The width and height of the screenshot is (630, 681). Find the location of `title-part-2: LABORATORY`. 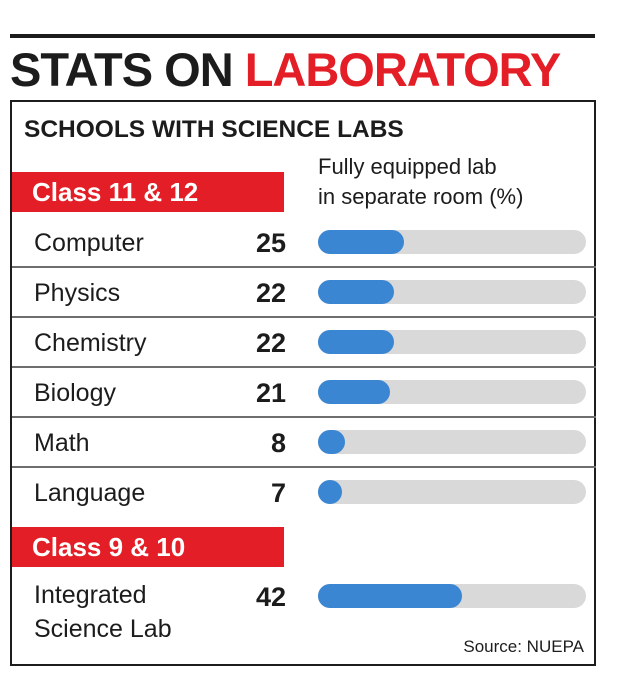

title-part-2: LABORATORY is located at coordinates (403, 69).